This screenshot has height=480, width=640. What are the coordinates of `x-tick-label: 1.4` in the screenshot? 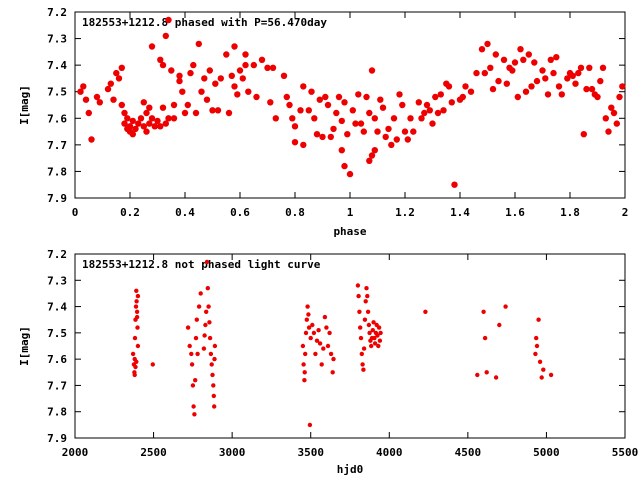 It's located at (460, 212).